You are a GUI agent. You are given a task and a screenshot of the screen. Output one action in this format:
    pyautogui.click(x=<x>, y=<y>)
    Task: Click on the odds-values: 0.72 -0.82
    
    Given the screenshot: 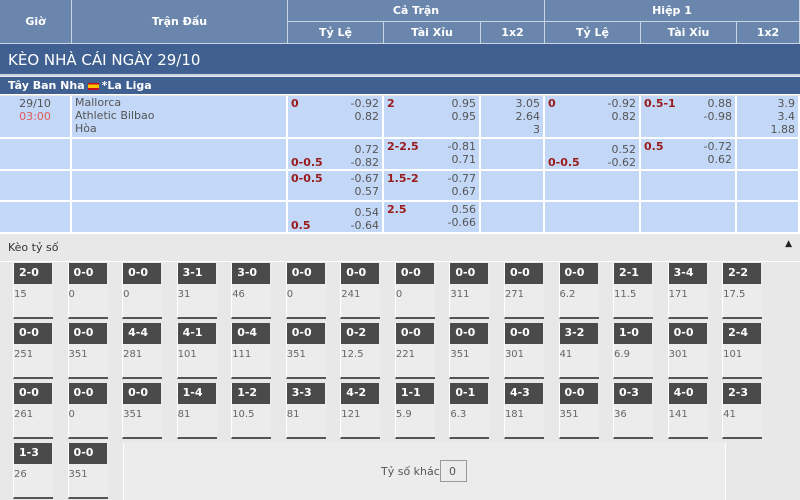 What is the action you would take?
    pyautogui.click(x=365, y=156)
    